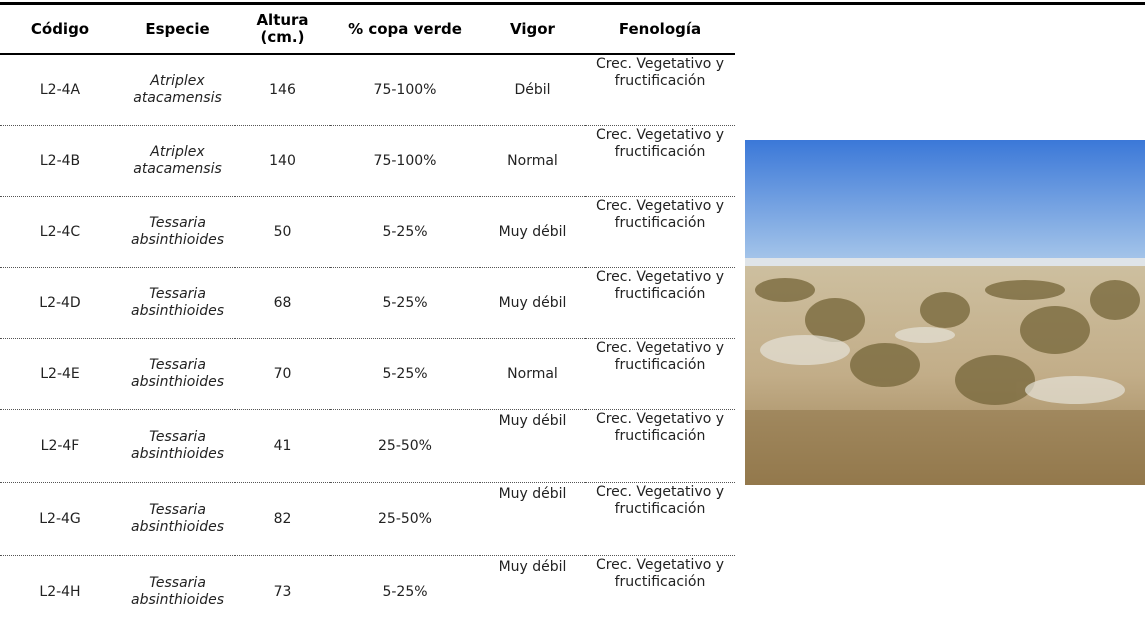  What do you see at coordinates (60, 592) in the screenshot?
I see `table-cell: L2-4H` at bounding box center [60, 592].